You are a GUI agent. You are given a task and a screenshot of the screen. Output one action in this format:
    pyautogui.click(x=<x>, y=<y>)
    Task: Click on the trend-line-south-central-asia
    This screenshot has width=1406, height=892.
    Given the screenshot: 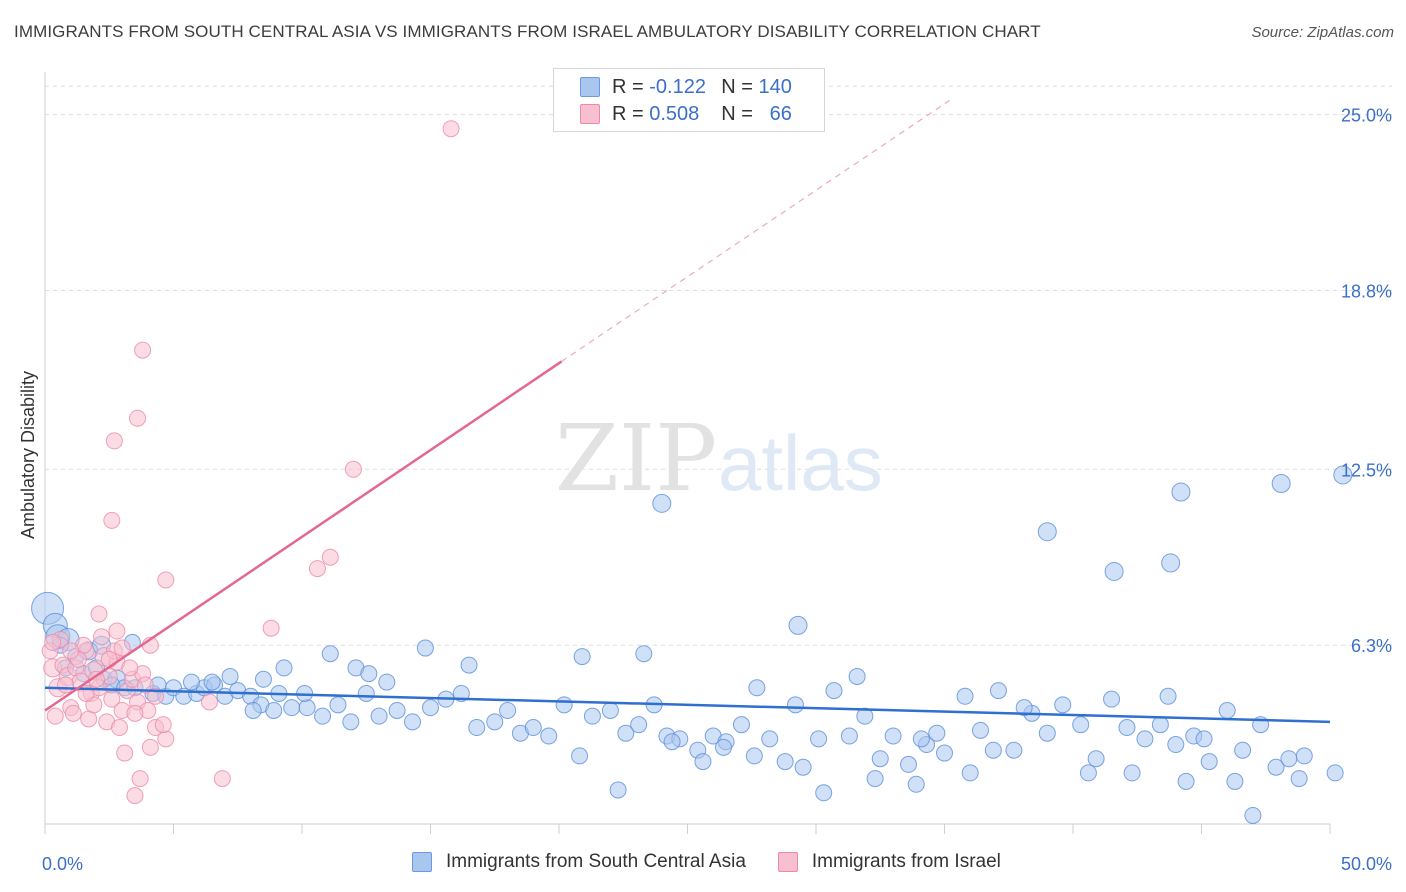 What is the action you would take?
    pyautogui.click(x=687, y=705)
    